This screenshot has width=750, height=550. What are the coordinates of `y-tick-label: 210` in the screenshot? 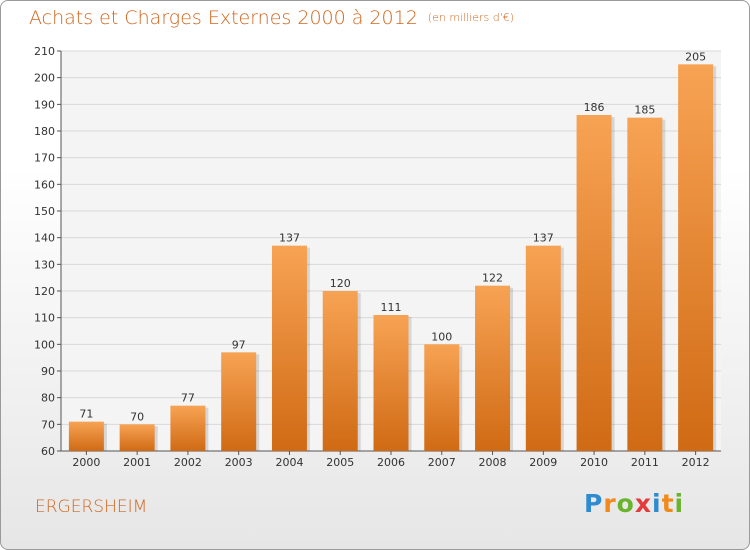 It's located at (44, 51).